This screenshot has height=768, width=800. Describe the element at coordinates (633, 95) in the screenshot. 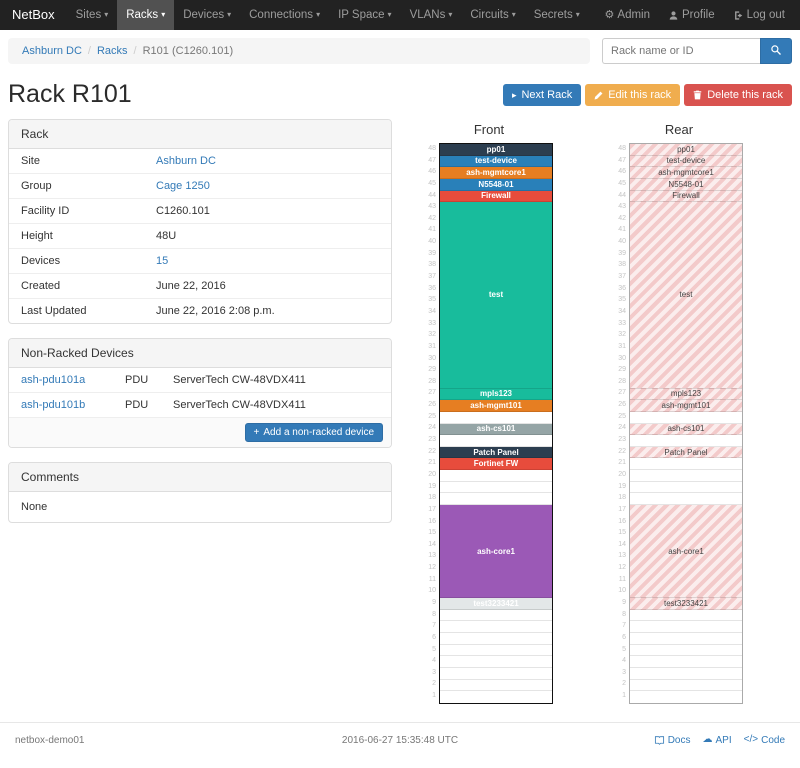

I see `edit-rack-button: Edit this rack` at that location.